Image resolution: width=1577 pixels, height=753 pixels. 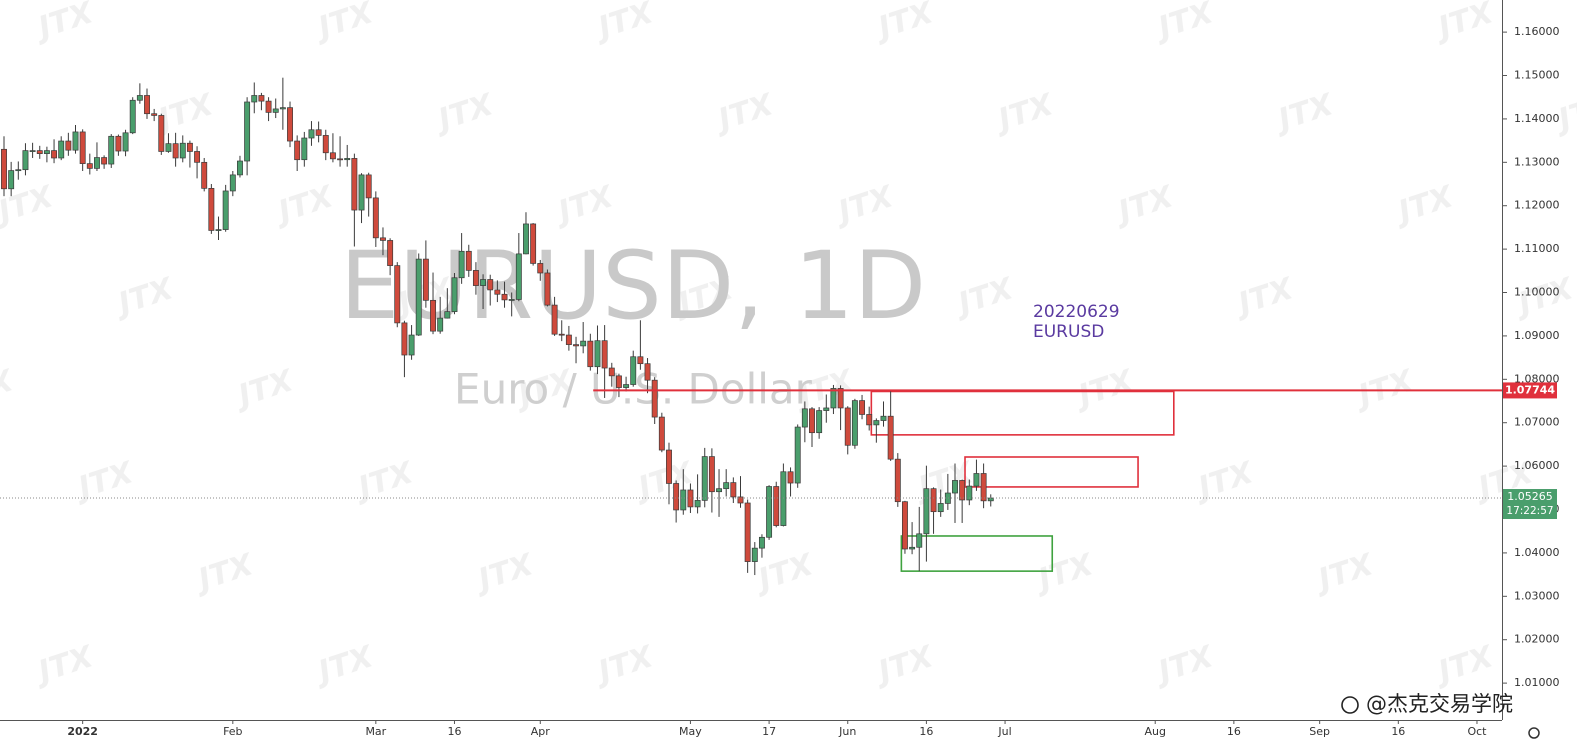 I want to click on settings-gear, so click(x=1534, y=733).